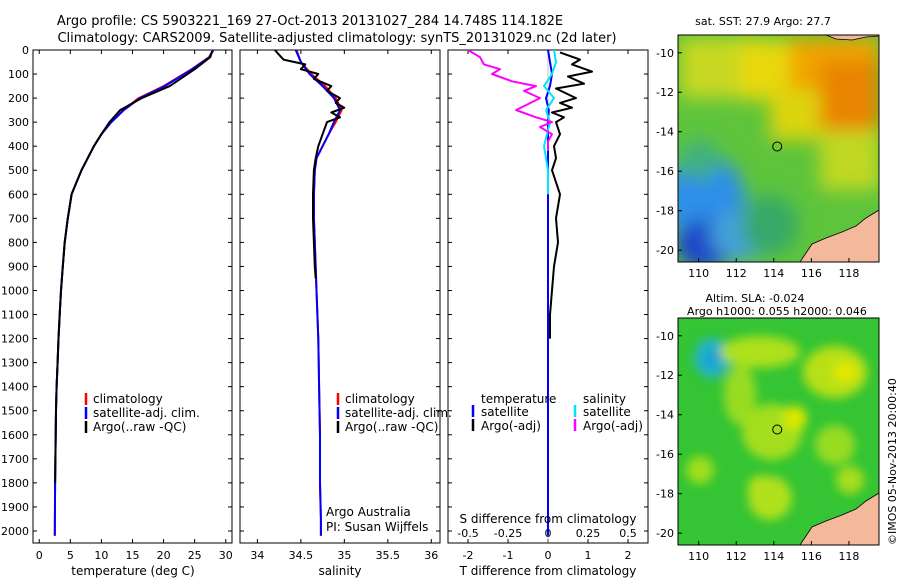  What do you see at coordinates (698, 556) in the screenshot?
I see `map-x-tick-label: 110` at bounding box center [698, 556].